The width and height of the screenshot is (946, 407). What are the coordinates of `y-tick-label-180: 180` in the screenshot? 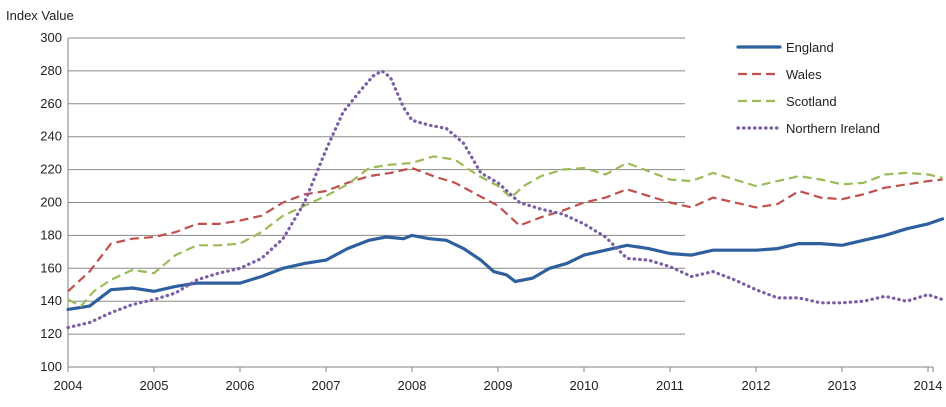 It's located at (51, 234).